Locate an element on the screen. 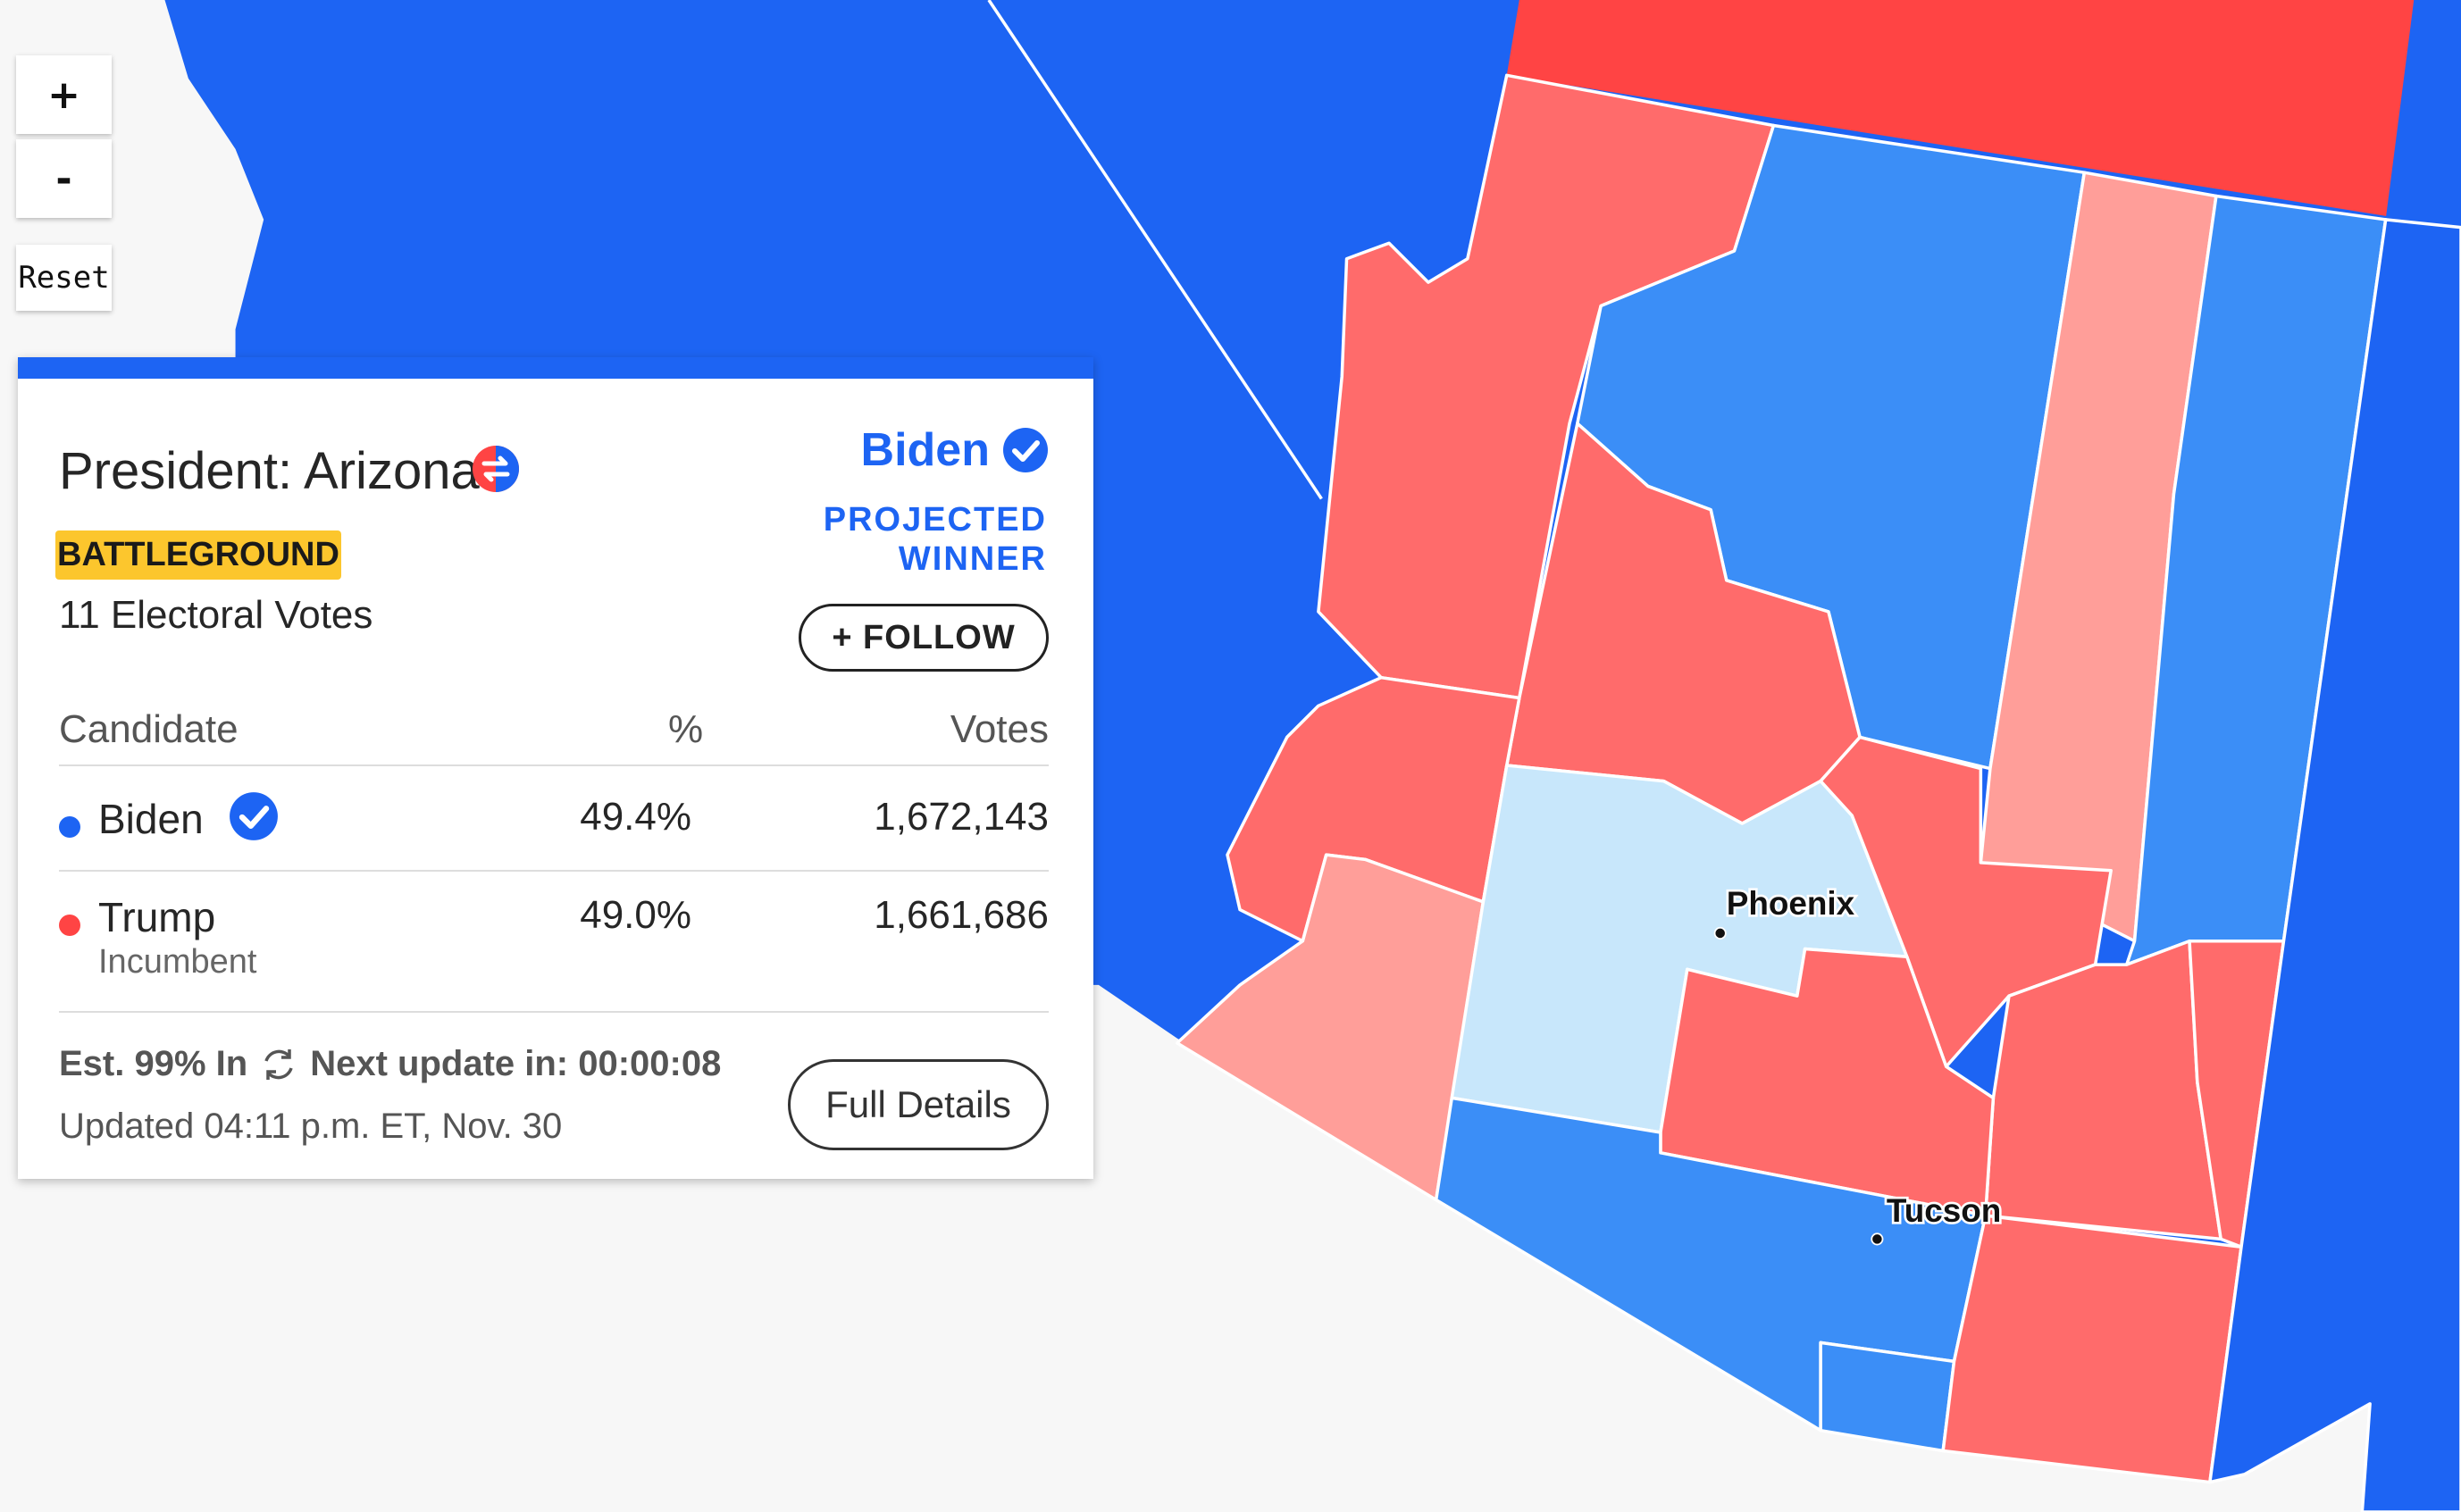  refresh-icon is located at coordinates (278, 1064).